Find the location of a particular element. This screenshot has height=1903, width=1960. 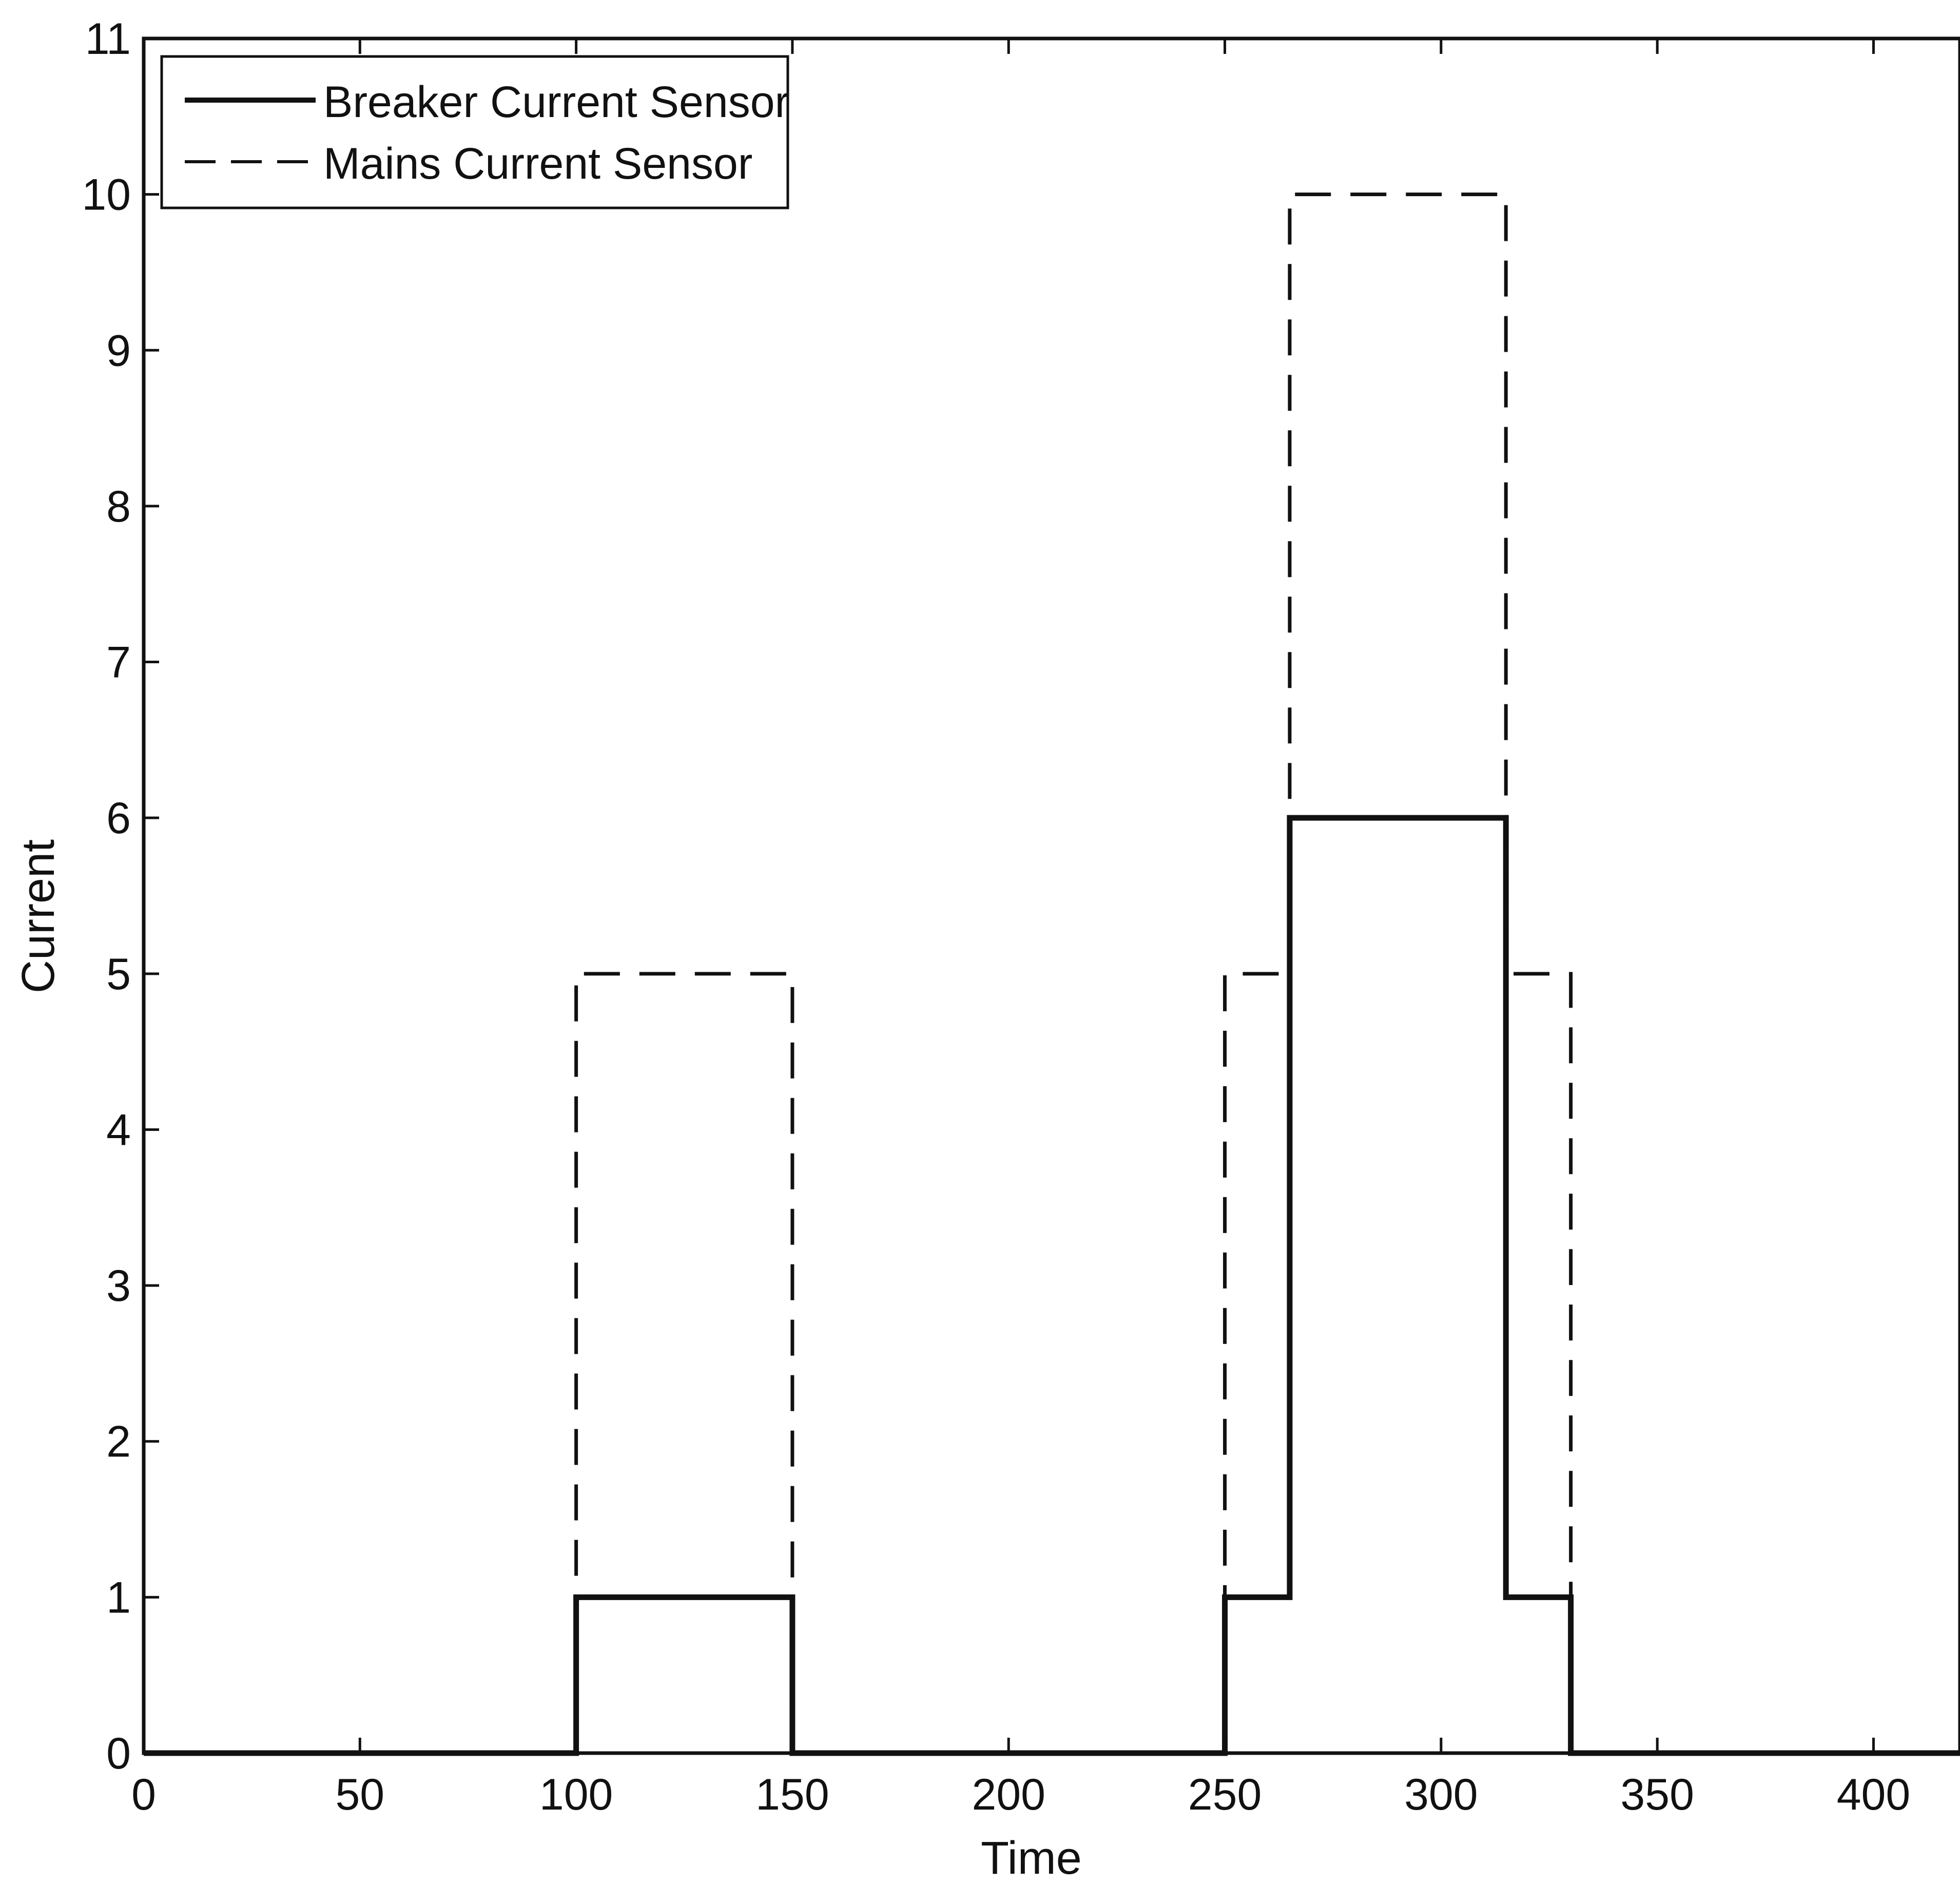

y-tick-label: 3 is located at coordinates (118, 1286).